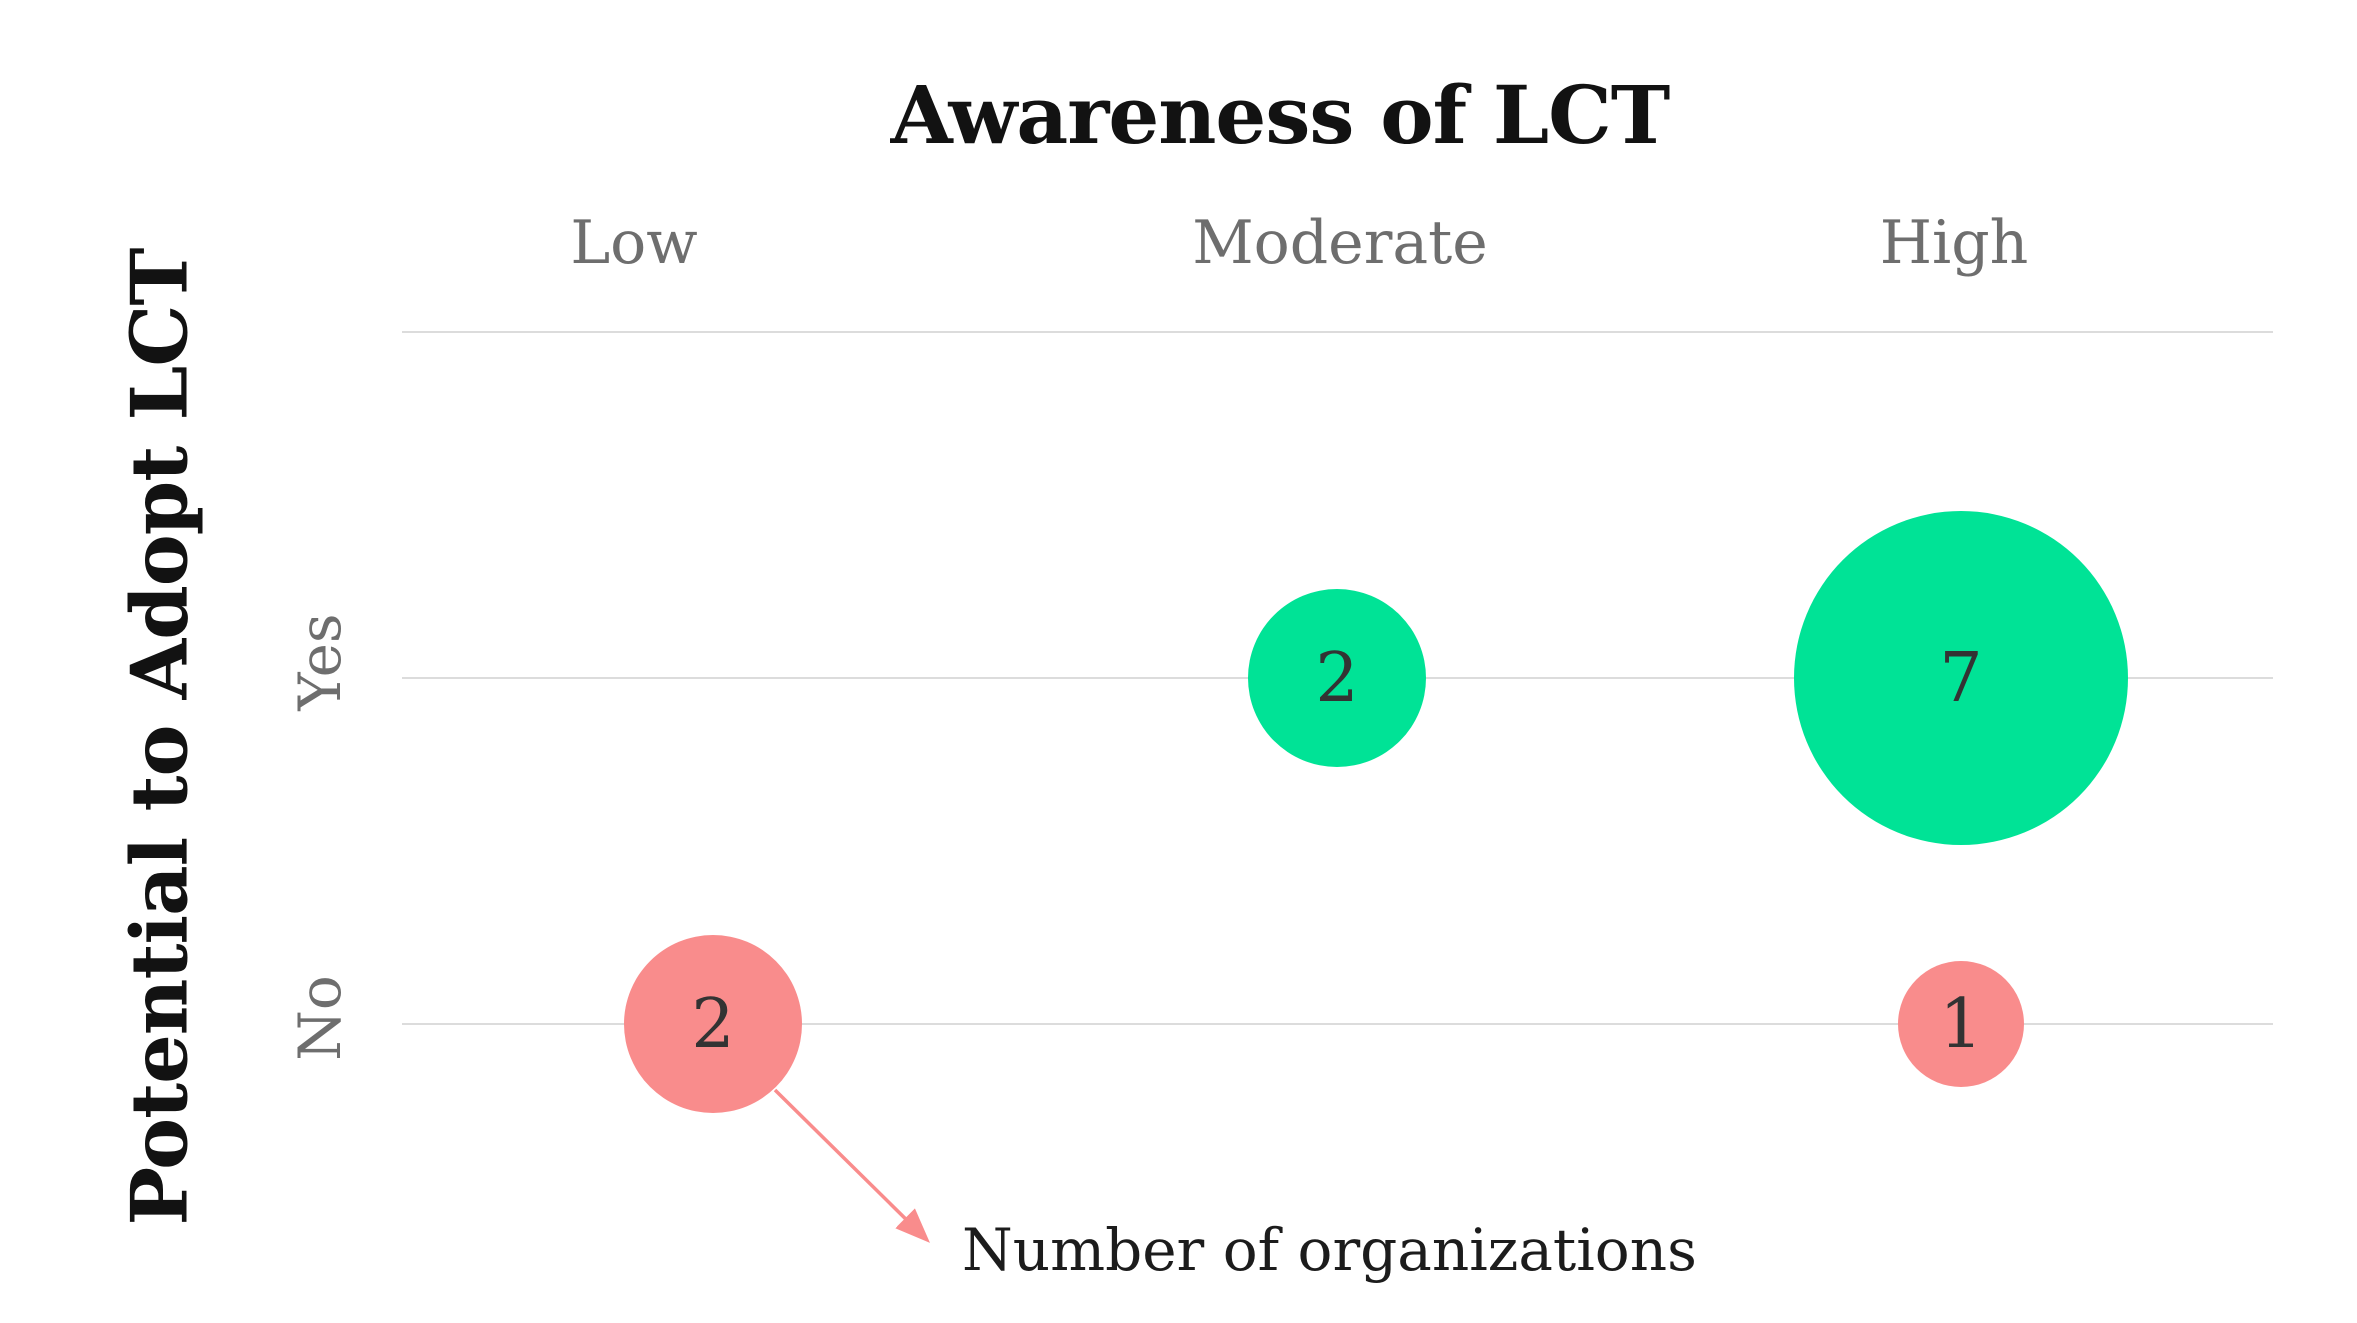  What do you see at coordinates (1954, 243) in the screenshot?
I see `x-axis-label-high: High` at bounding box center [1954, 243].